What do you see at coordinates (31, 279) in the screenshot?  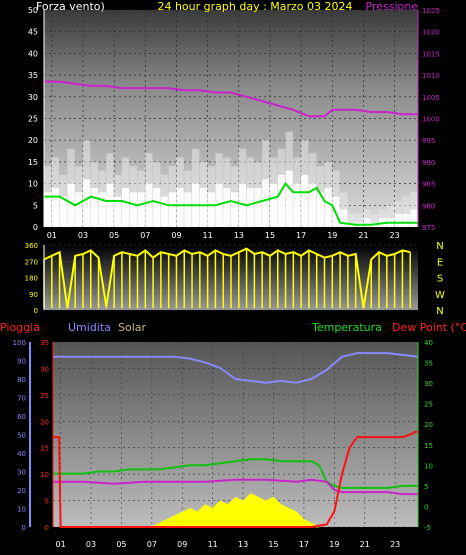 I see `direction-tick-label: 180` at bounding box center [31, 279].